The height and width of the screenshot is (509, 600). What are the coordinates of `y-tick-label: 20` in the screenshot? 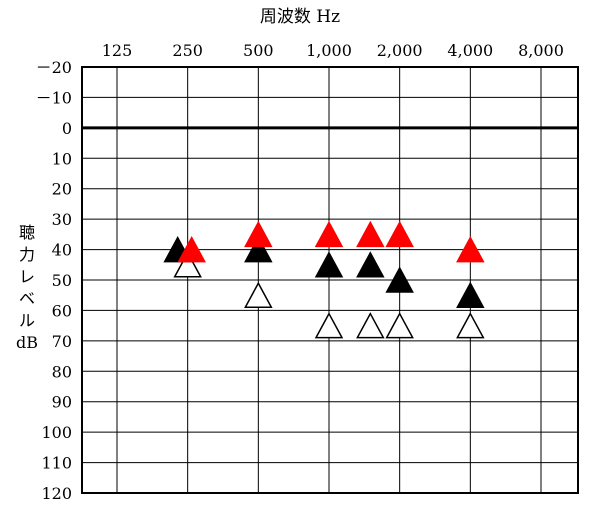 It's located at (62, 189).